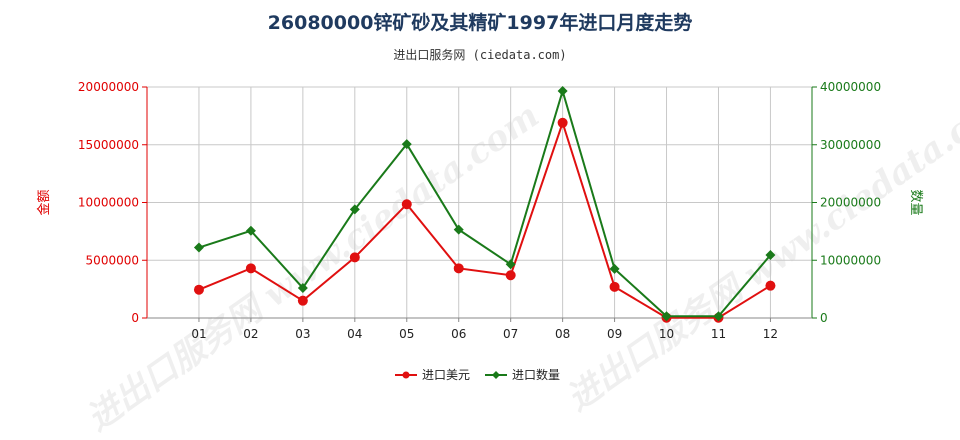  Describe the element at coordinates (850, 87) in the screenshot. I see `right-tick-label: 40000000` at that location.